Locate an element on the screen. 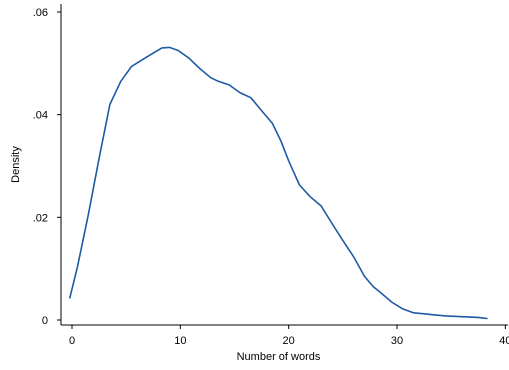 Image resolution: width=509 pixels, height=370 pixels. y-tick-label: .02 is located at coordinates (40, 218).